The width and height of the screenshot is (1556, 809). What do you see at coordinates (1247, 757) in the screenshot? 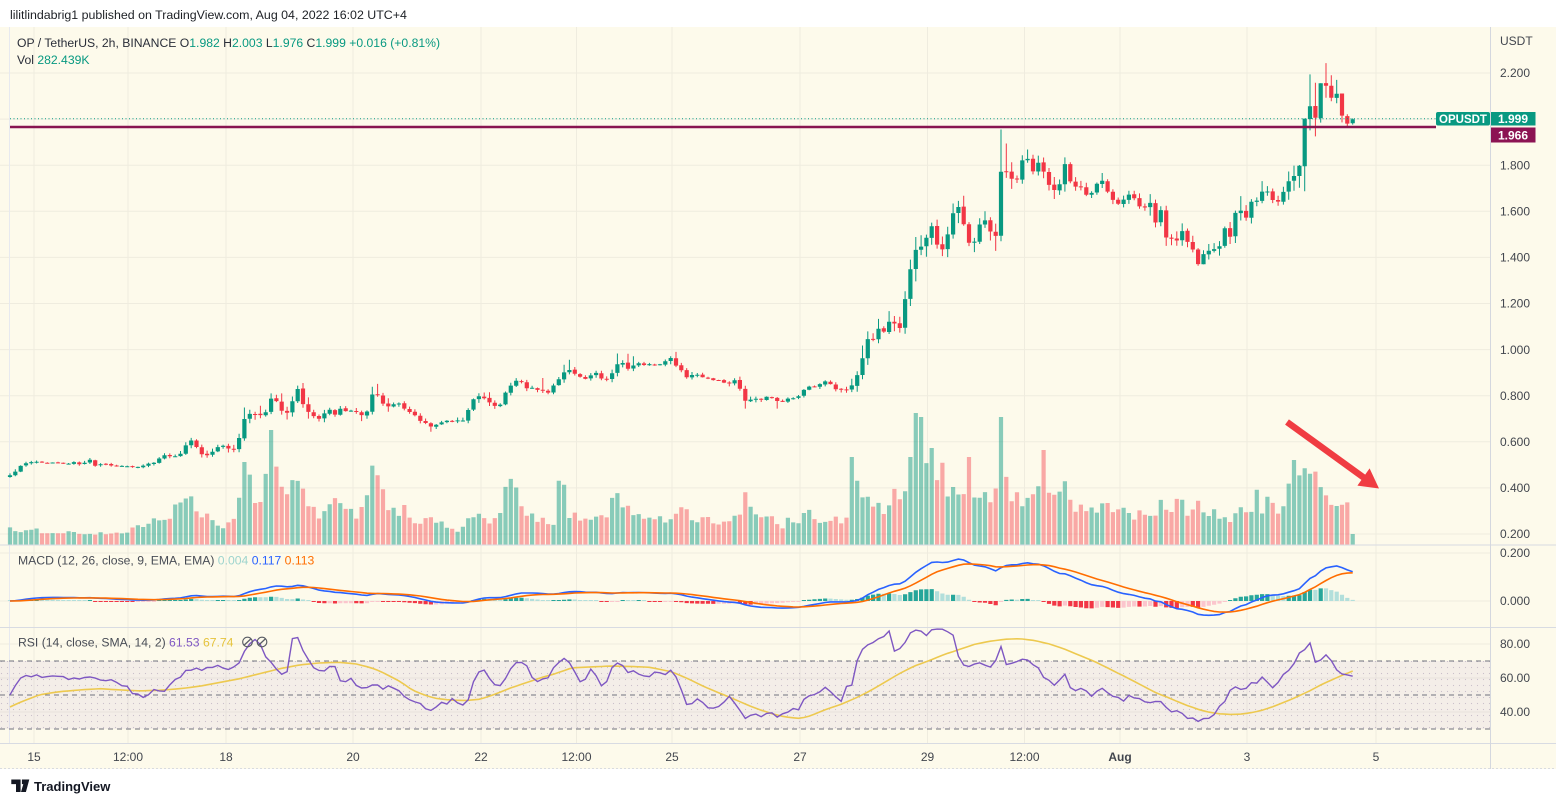
I see `svg-text: 3` at bounding box center [1247, 757].